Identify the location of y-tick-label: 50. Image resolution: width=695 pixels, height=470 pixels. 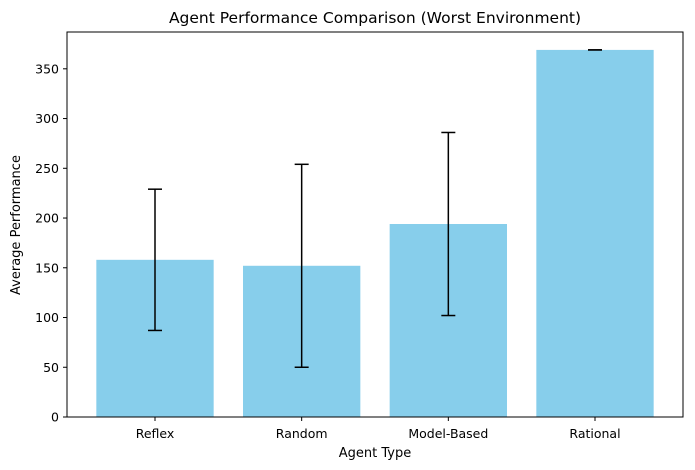
(51, 367).